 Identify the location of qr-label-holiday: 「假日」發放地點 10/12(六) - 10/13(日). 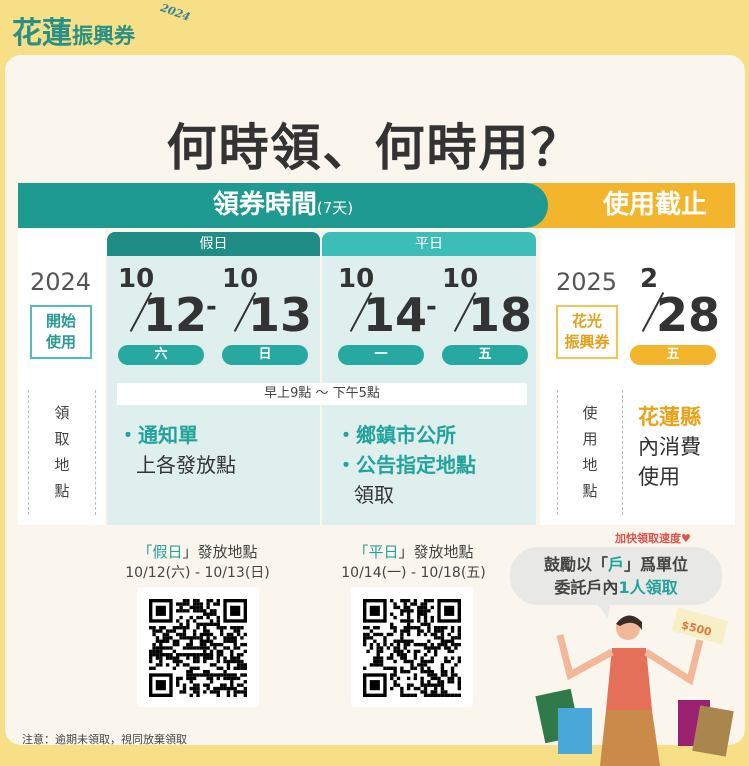
(197, 562).